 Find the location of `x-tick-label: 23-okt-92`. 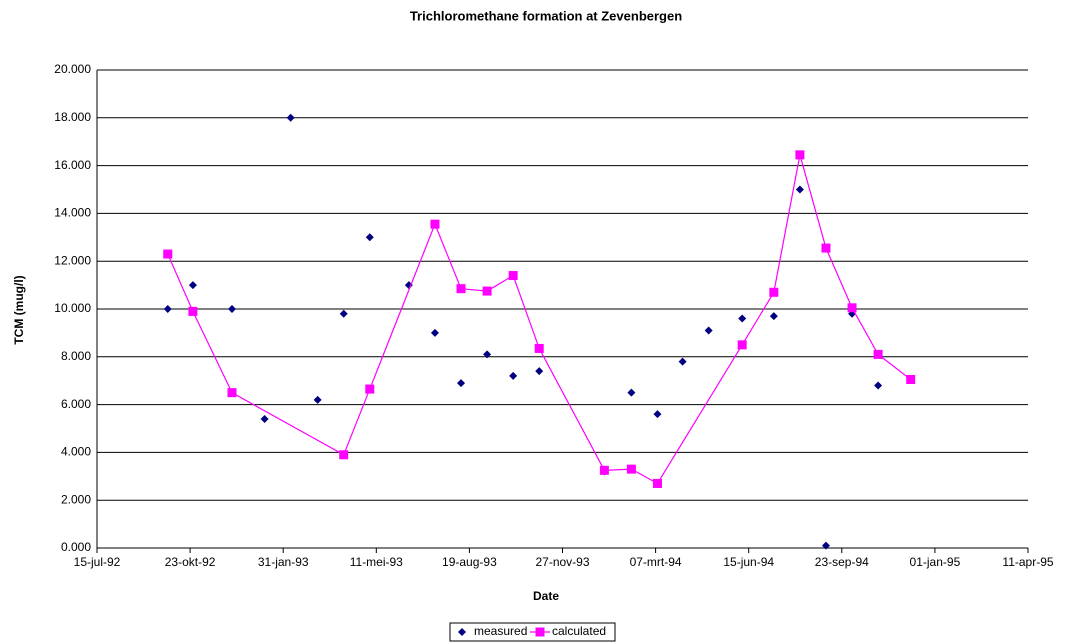

x-tick-label: 23-okt-92 is located at coordinates (190, 562).